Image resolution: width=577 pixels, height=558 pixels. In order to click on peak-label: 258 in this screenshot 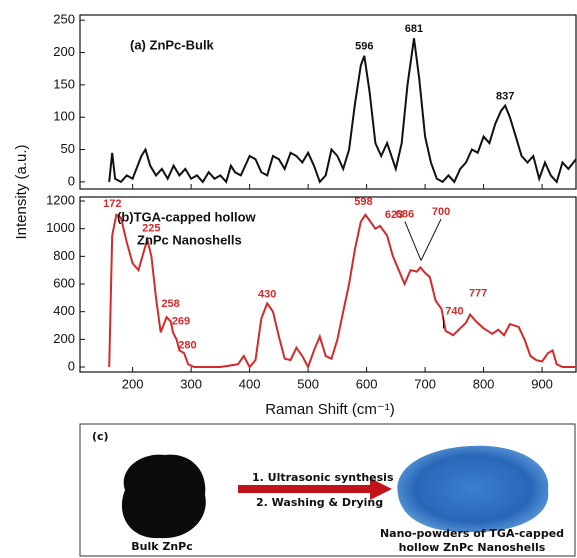, I will do `click(170, 304)`.